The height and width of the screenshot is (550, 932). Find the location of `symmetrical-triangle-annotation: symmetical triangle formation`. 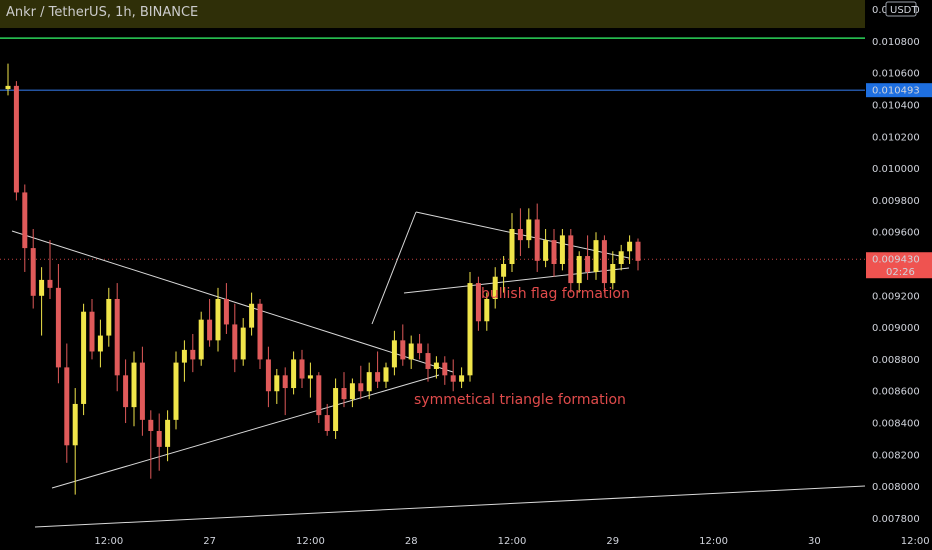

symmetrical-triangle-annotation: symmetical triangle formation is located at coordinates (520, 400).